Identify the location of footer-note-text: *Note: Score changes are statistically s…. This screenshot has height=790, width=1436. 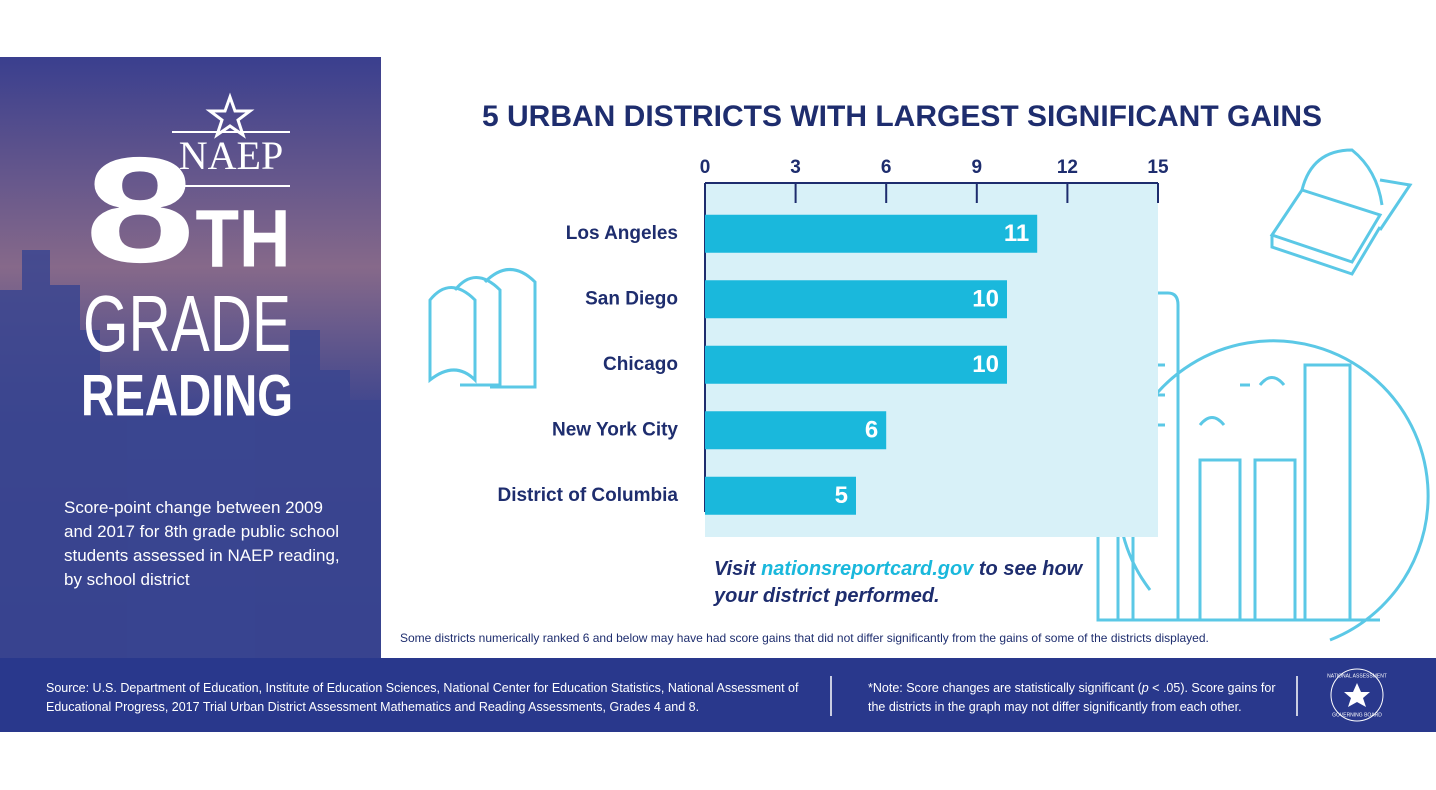
(1005, 688).